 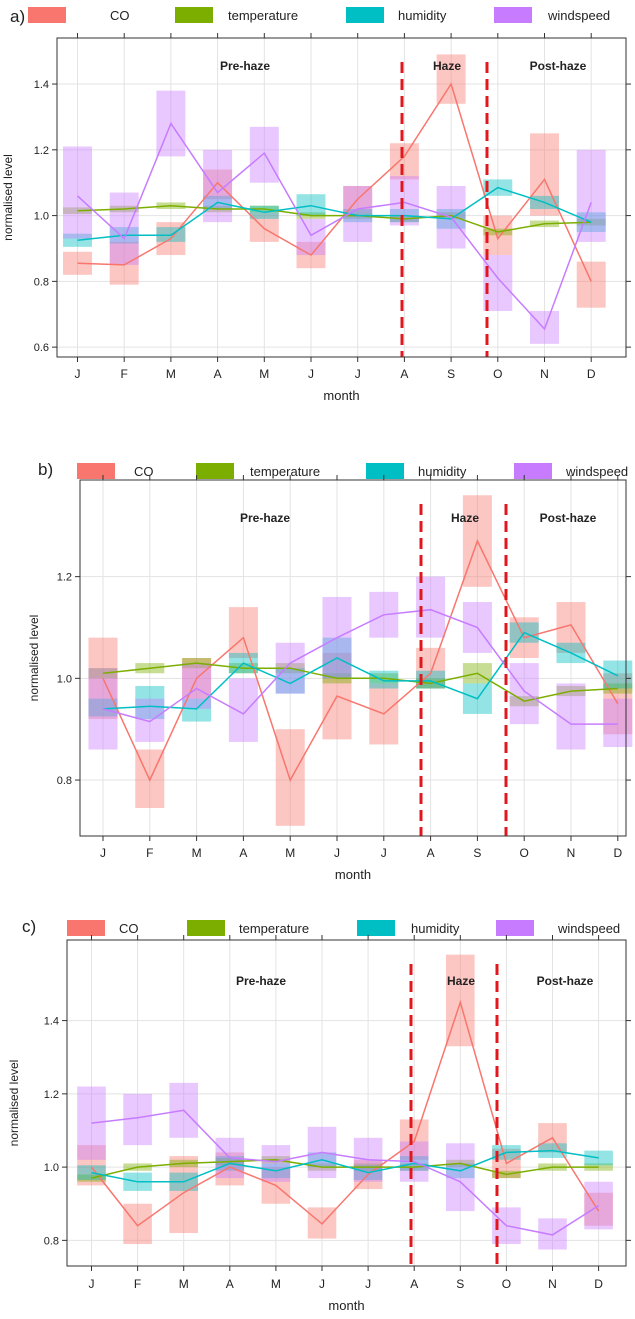 What do you see at coordinates (41, 348) in the screenshot?
I see `y-tick-label: 0.6` at bounding box center [41, 348].